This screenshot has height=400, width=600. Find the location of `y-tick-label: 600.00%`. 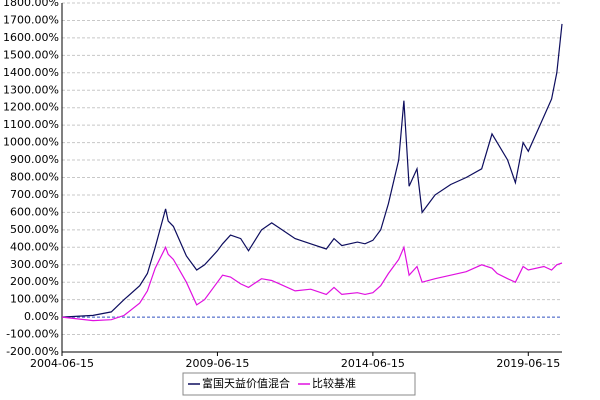

y-tick-label: 600.00% is located at coordinates (34, 211).